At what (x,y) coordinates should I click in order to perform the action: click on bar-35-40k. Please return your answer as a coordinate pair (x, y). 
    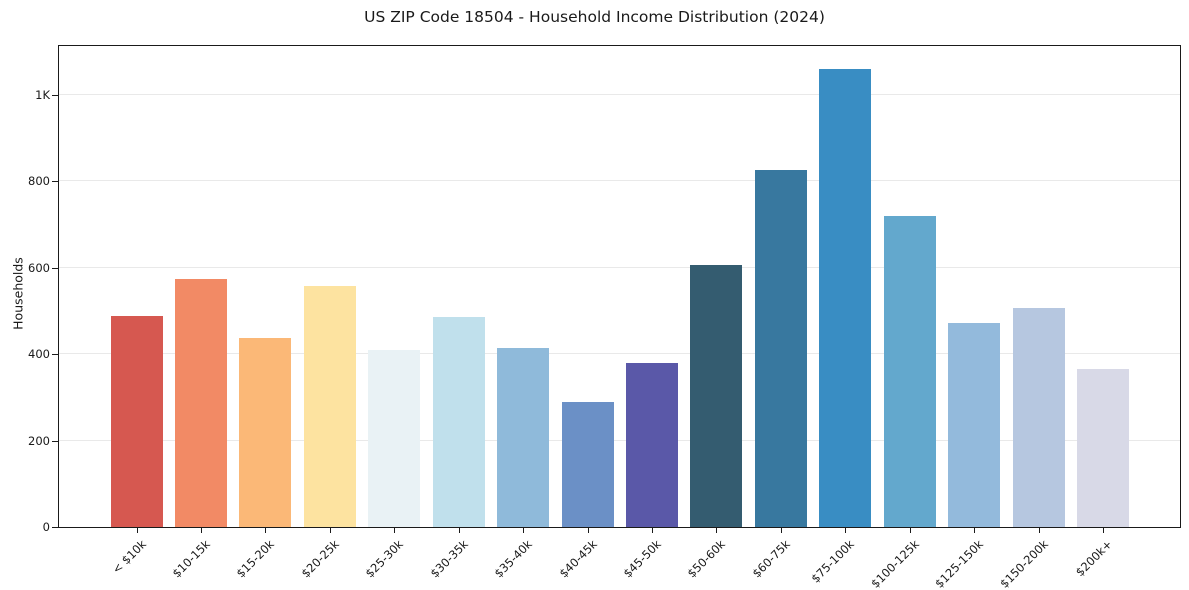
    Looking at the image, I should click on (523, 437).